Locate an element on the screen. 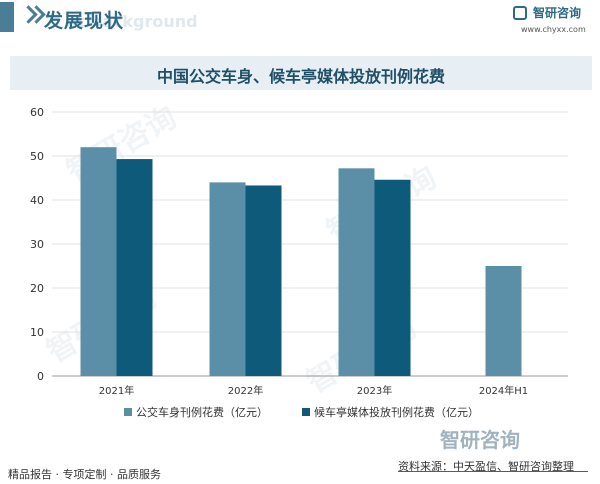 Image resolution: width=600 pixels, height=484 pixels. brand-name: 智研咨询 is located at coordinates (557, 13).